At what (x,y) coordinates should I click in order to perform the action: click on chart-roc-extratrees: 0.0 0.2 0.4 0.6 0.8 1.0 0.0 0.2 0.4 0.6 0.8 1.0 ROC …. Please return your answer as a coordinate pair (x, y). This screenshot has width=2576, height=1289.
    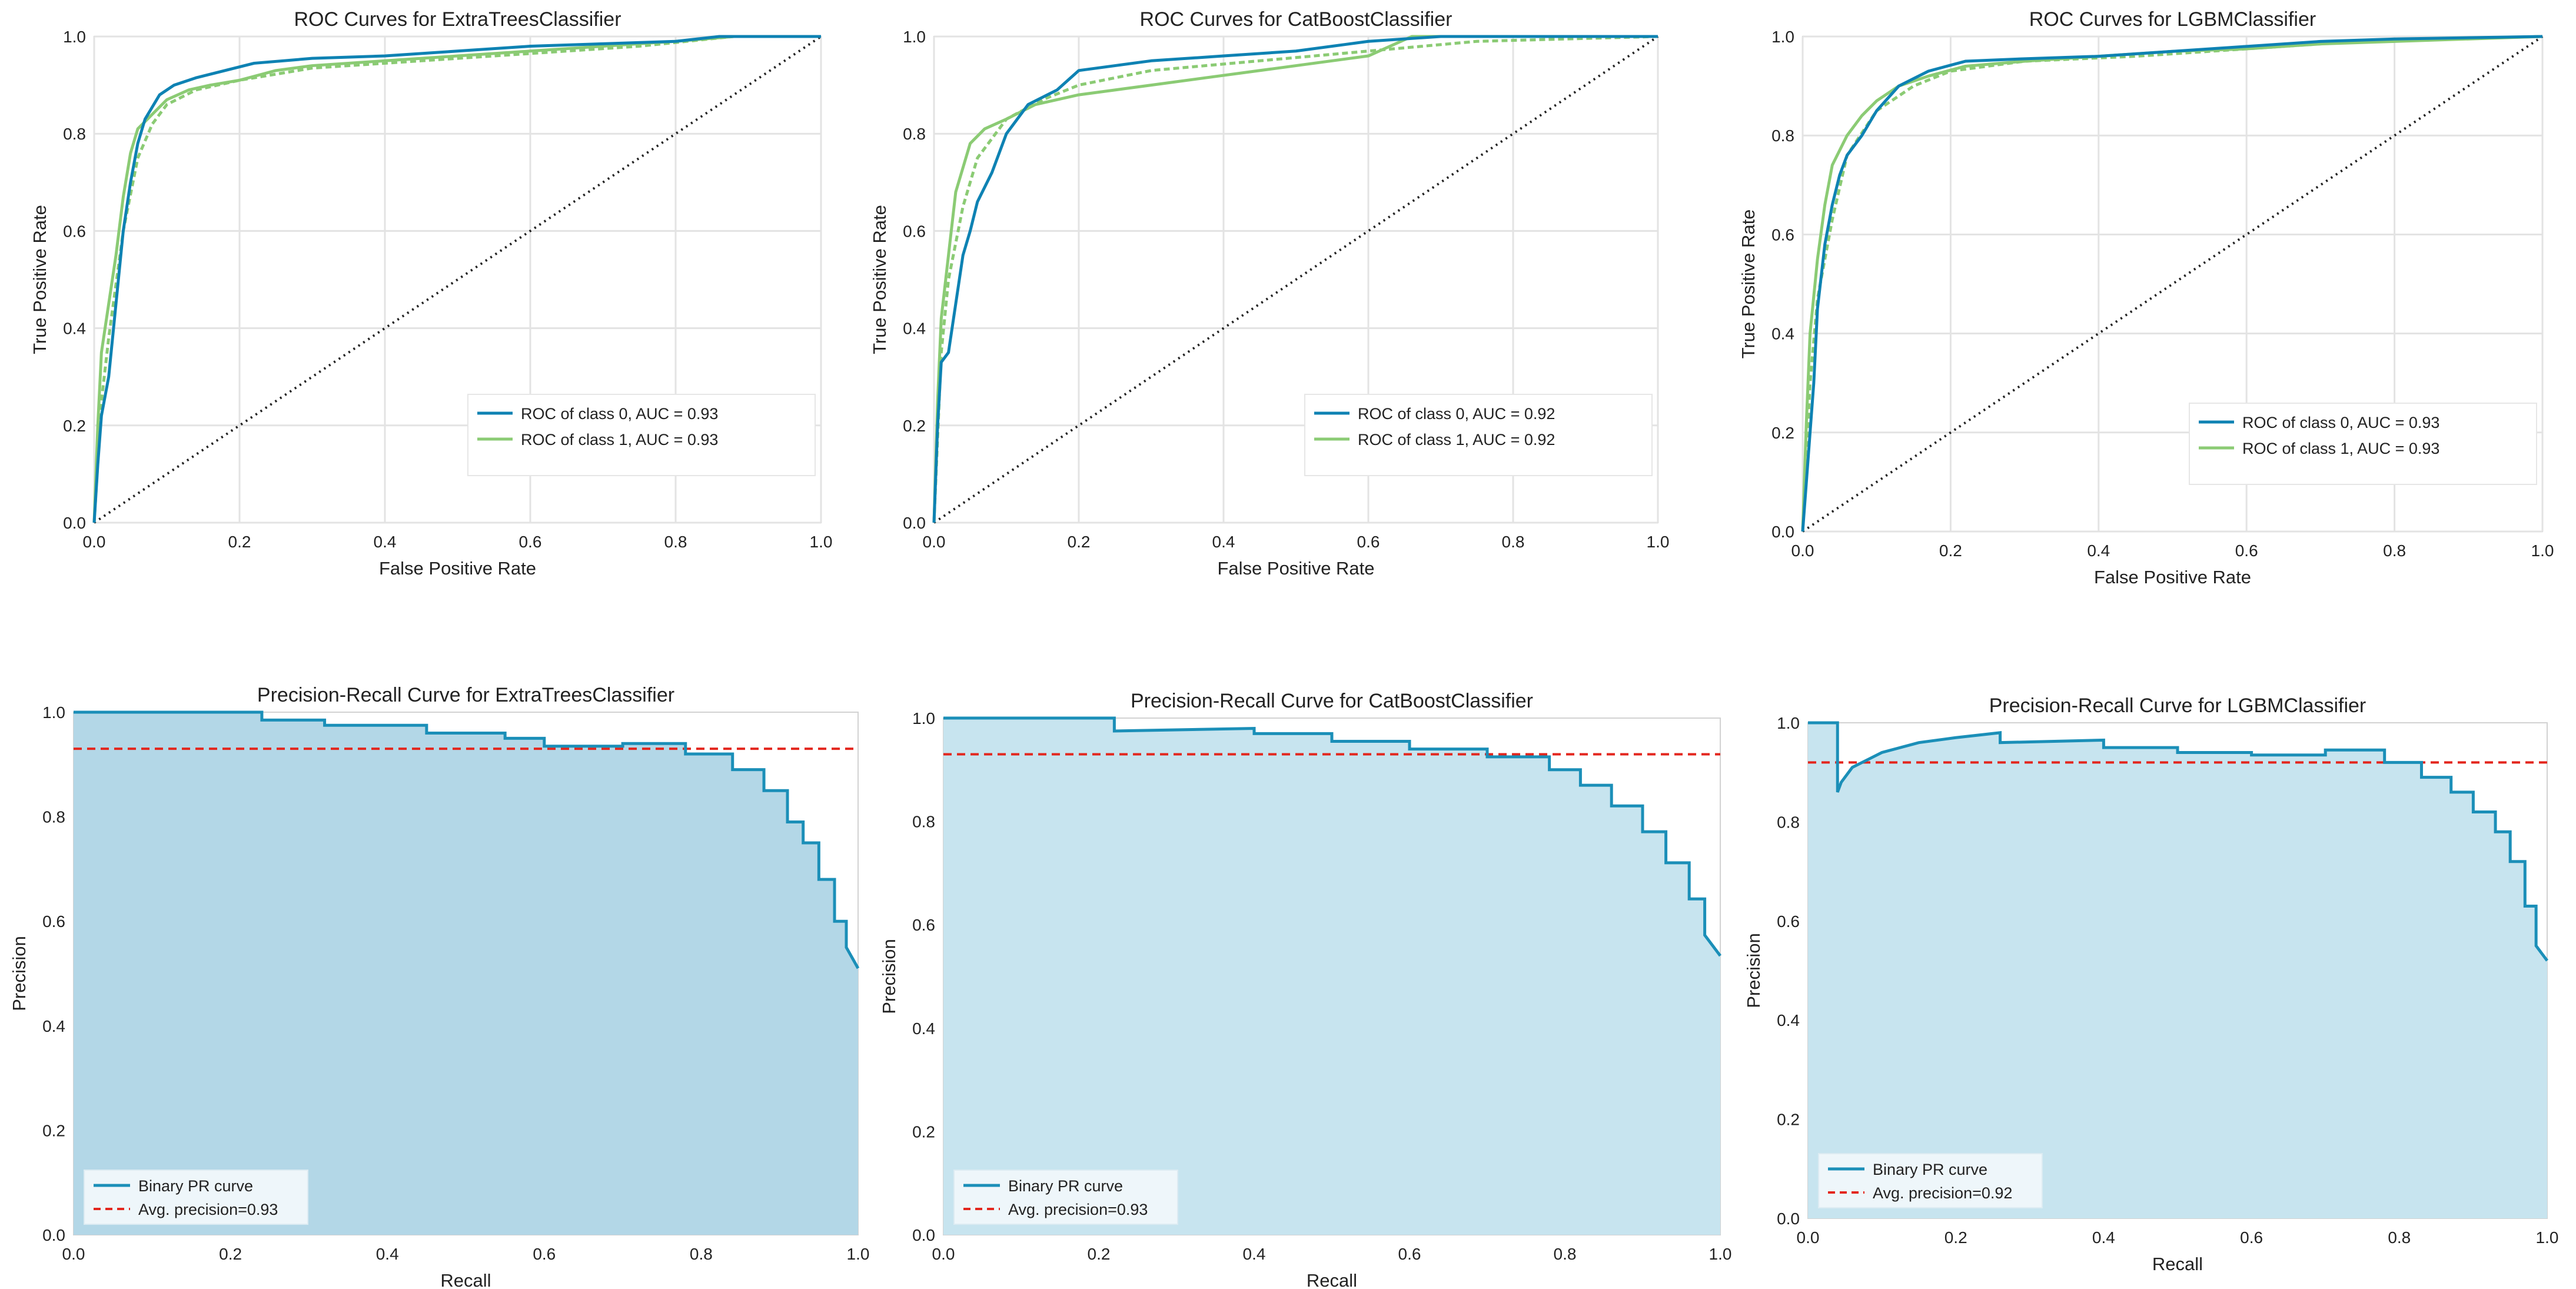
    Looking at the image, I should click on (430, 294).